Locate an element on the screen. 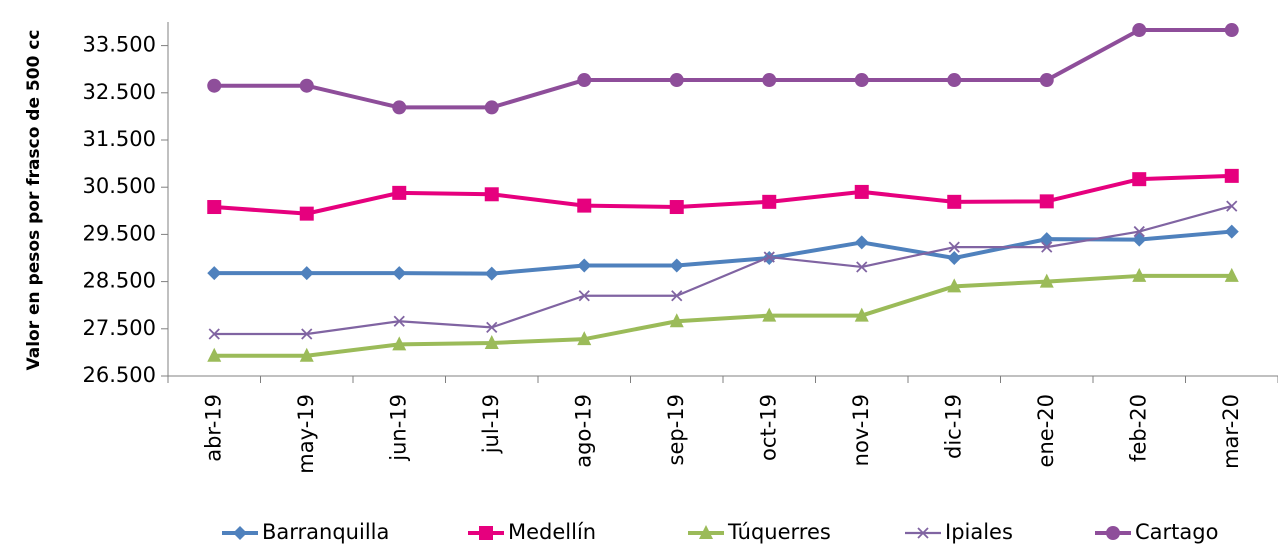 This screenshot has height=546, width=1278. series-tuquerres is located at coordinates (723, 314).